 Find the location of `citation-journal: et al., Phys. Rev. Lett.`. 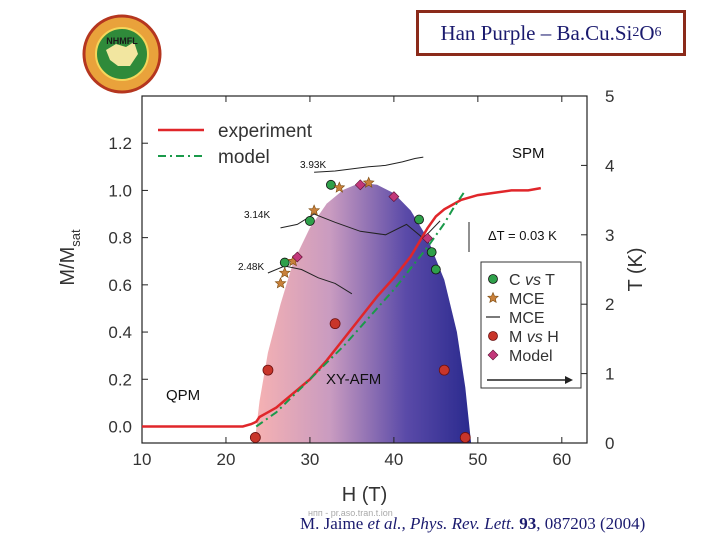

citation-journal: et al., Phys. Rev. Lett. is located at coordinates (441, 523).